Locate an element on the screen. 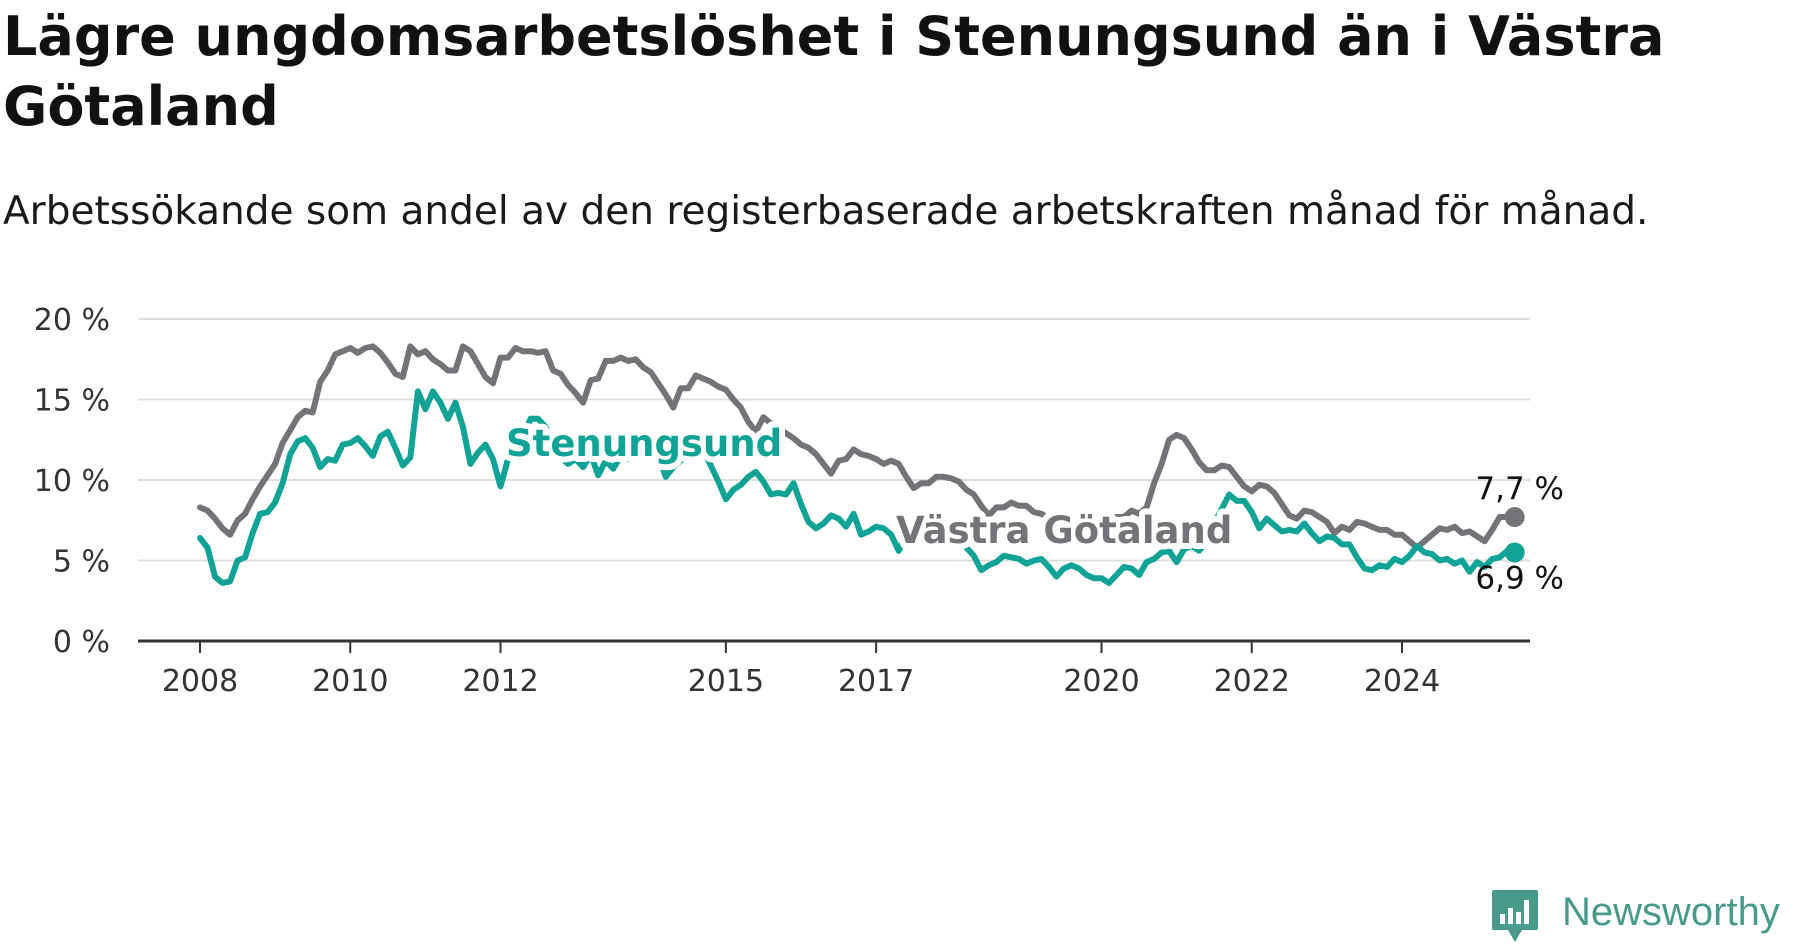 The height and width of the screenshot is (948, 1800). x-tick-label: 2024 is located at coordinates (1402, 681).